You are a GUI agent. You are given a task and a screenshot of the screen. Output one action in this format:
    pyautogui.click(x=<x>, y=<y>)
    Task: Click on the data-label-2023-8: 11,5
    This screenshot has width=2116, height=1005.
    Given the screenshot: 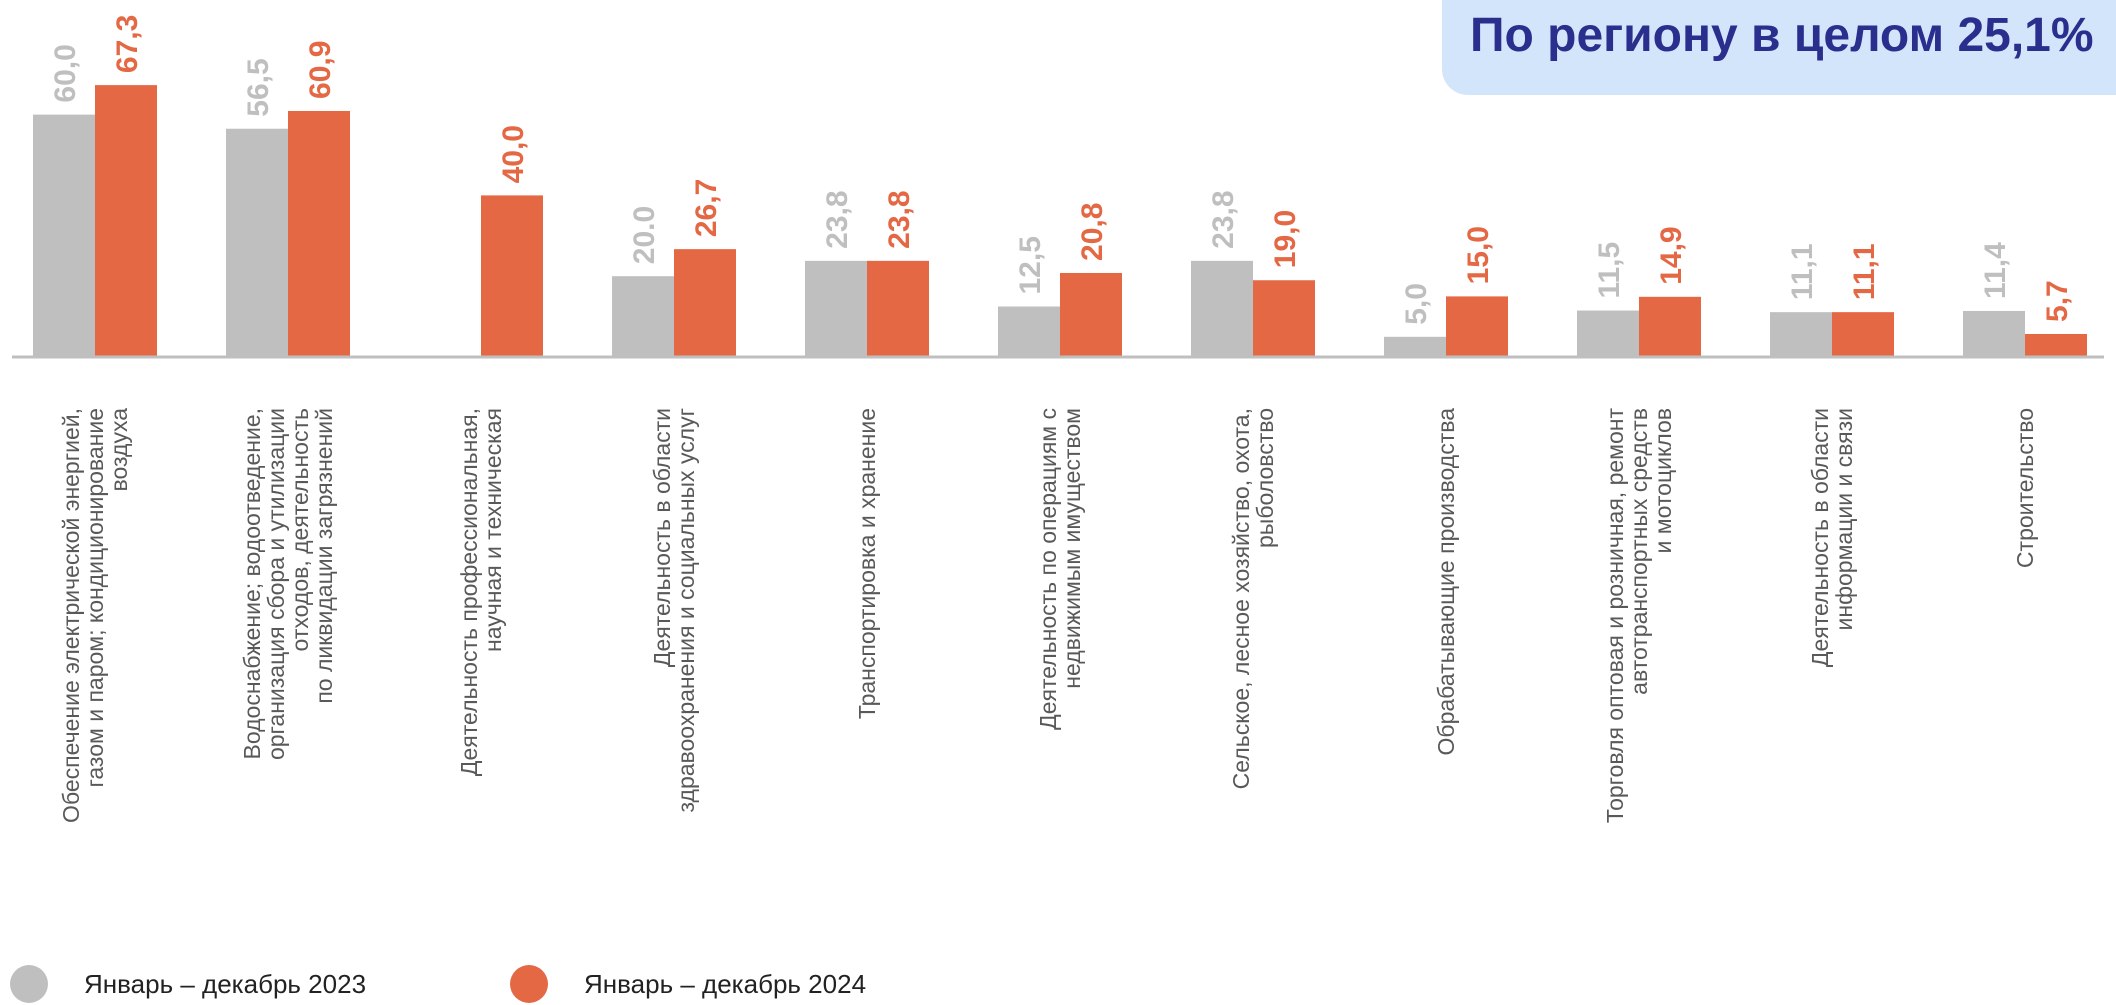 What is the action you would take?
    pyautogui.click(x=1609, y=270)
    